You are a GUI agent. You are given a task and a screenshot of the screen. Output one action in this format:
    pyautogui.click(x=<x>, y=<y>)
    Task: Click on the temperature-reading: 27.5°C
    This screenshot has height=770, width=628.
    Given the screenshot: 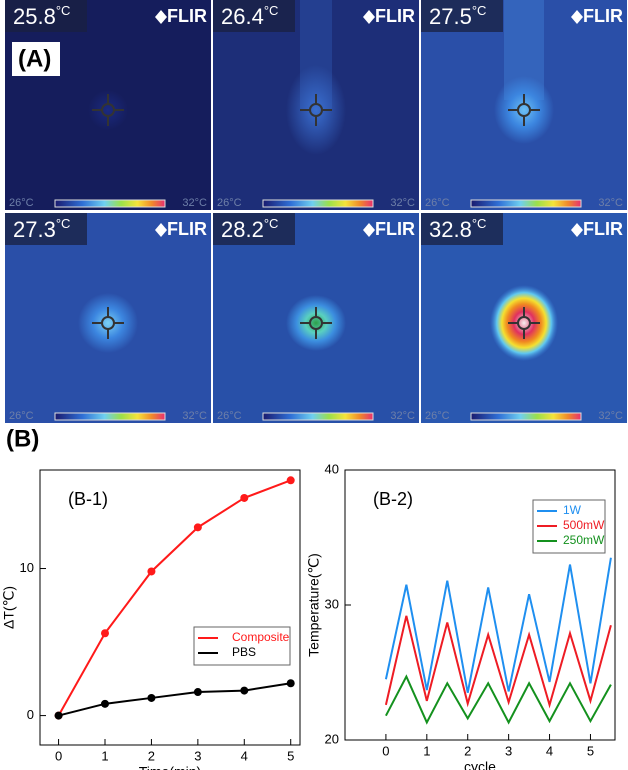 What is the action you would take?
    pyautogui.click(x=457, y=15)
    